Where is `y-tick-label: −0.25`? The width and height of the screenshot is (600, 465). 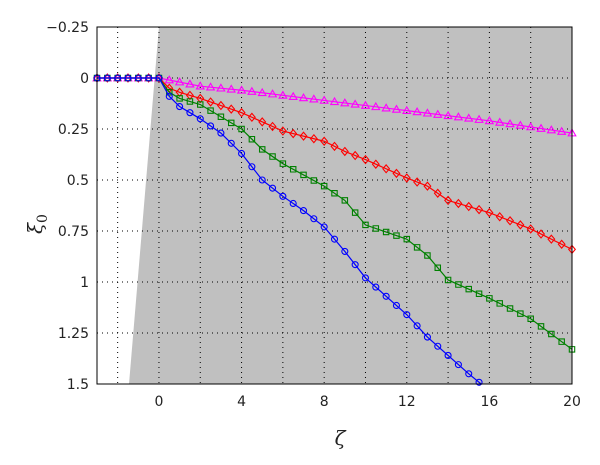 y-tick-label: −0.25 is located at coordinates (67, 28).